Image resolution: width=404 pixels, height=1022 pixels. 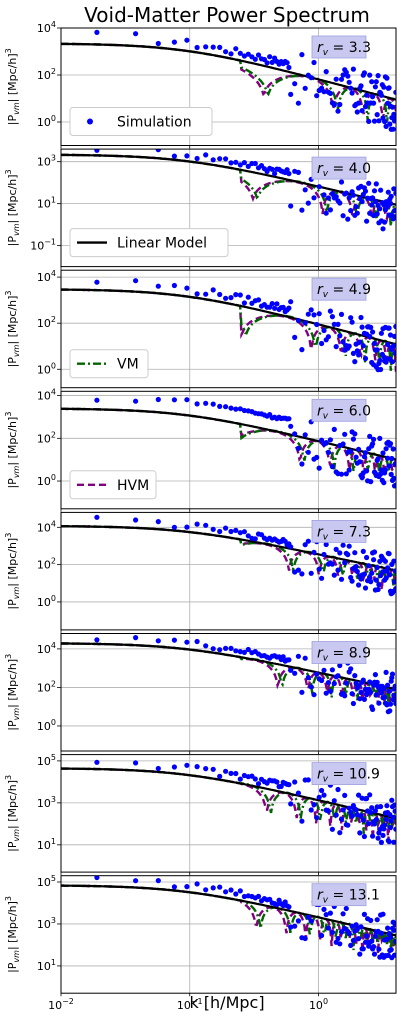 I want to click on legend-box, so click(x=113, y=485).